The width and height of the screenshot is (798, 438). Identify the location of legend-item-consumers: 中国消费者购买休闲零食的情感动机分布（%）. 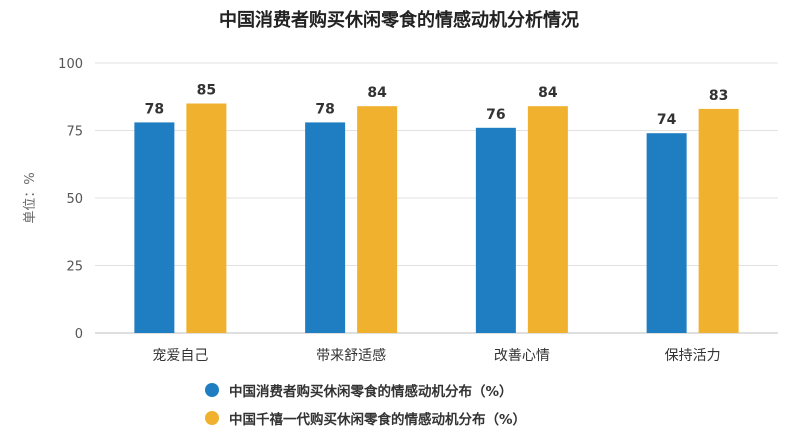
(359, 390).